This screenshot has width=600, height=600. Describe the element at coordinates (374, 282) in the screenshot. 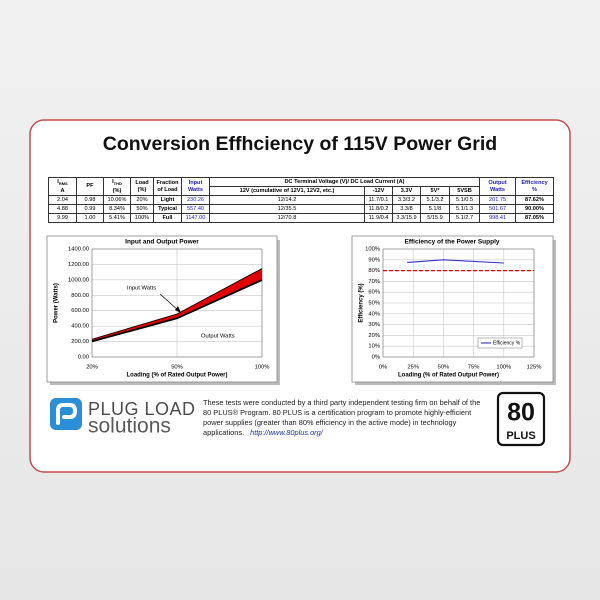

I see `y-tick-label: 70%` at that location.